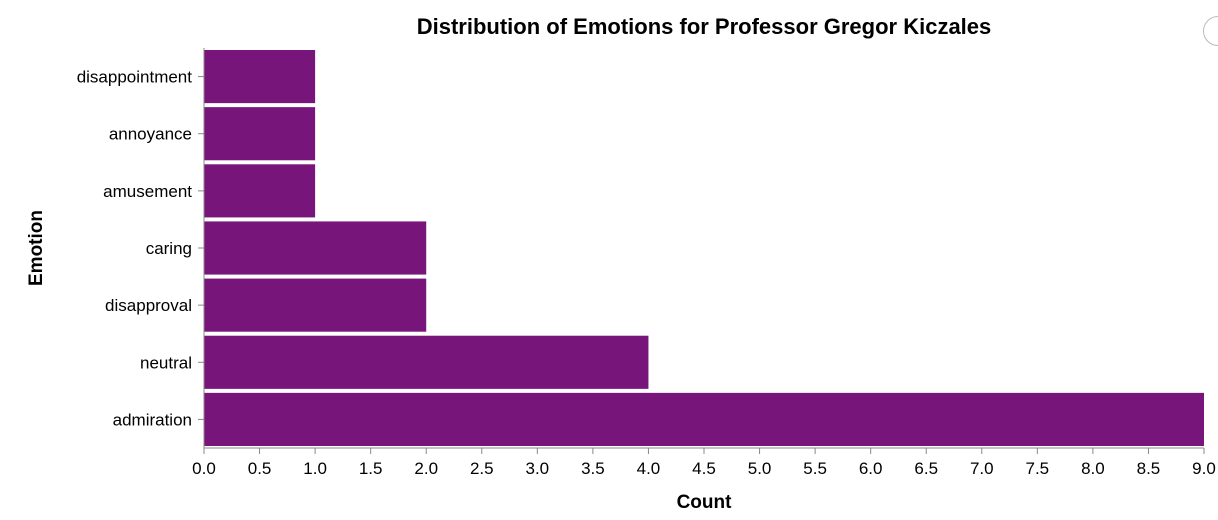 This screenshot has height=520, width=1218. What do you see at coordinates (705, 502) in the screenshot?
I see `x-axis-title: Count` at bounding box center [705, 502].